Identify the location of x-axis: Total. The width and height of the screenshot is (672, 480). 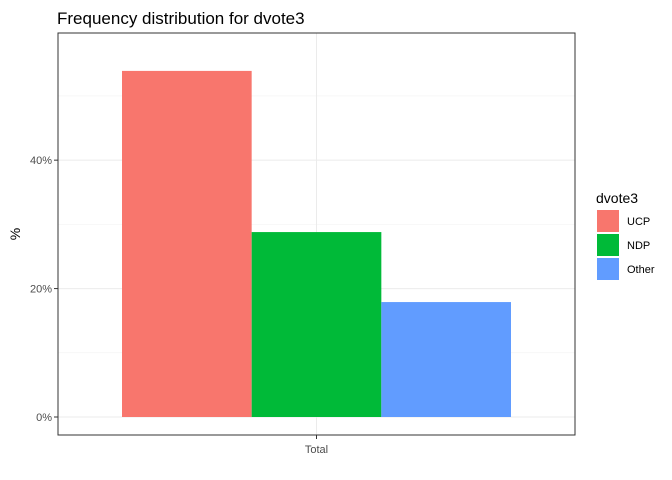
(316, 445).